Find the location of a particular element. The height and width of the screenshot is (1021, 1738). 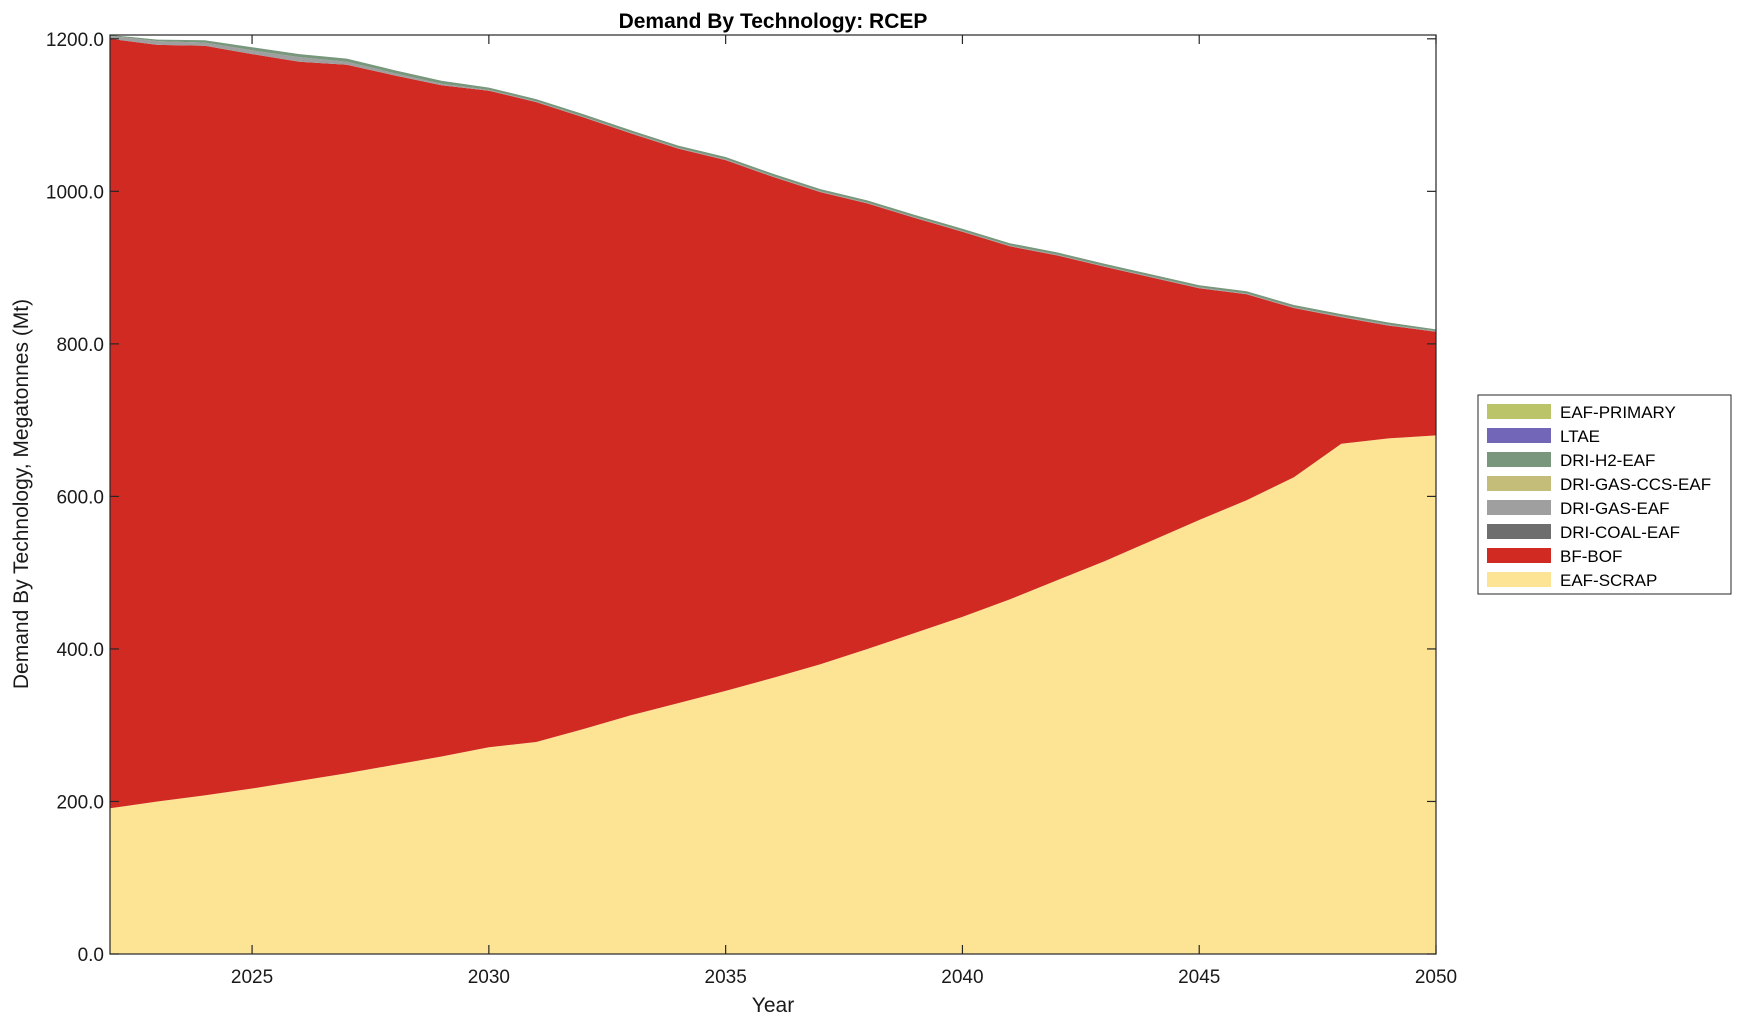

y-tick-label: 800.0 is located at coordinates (80, 345).